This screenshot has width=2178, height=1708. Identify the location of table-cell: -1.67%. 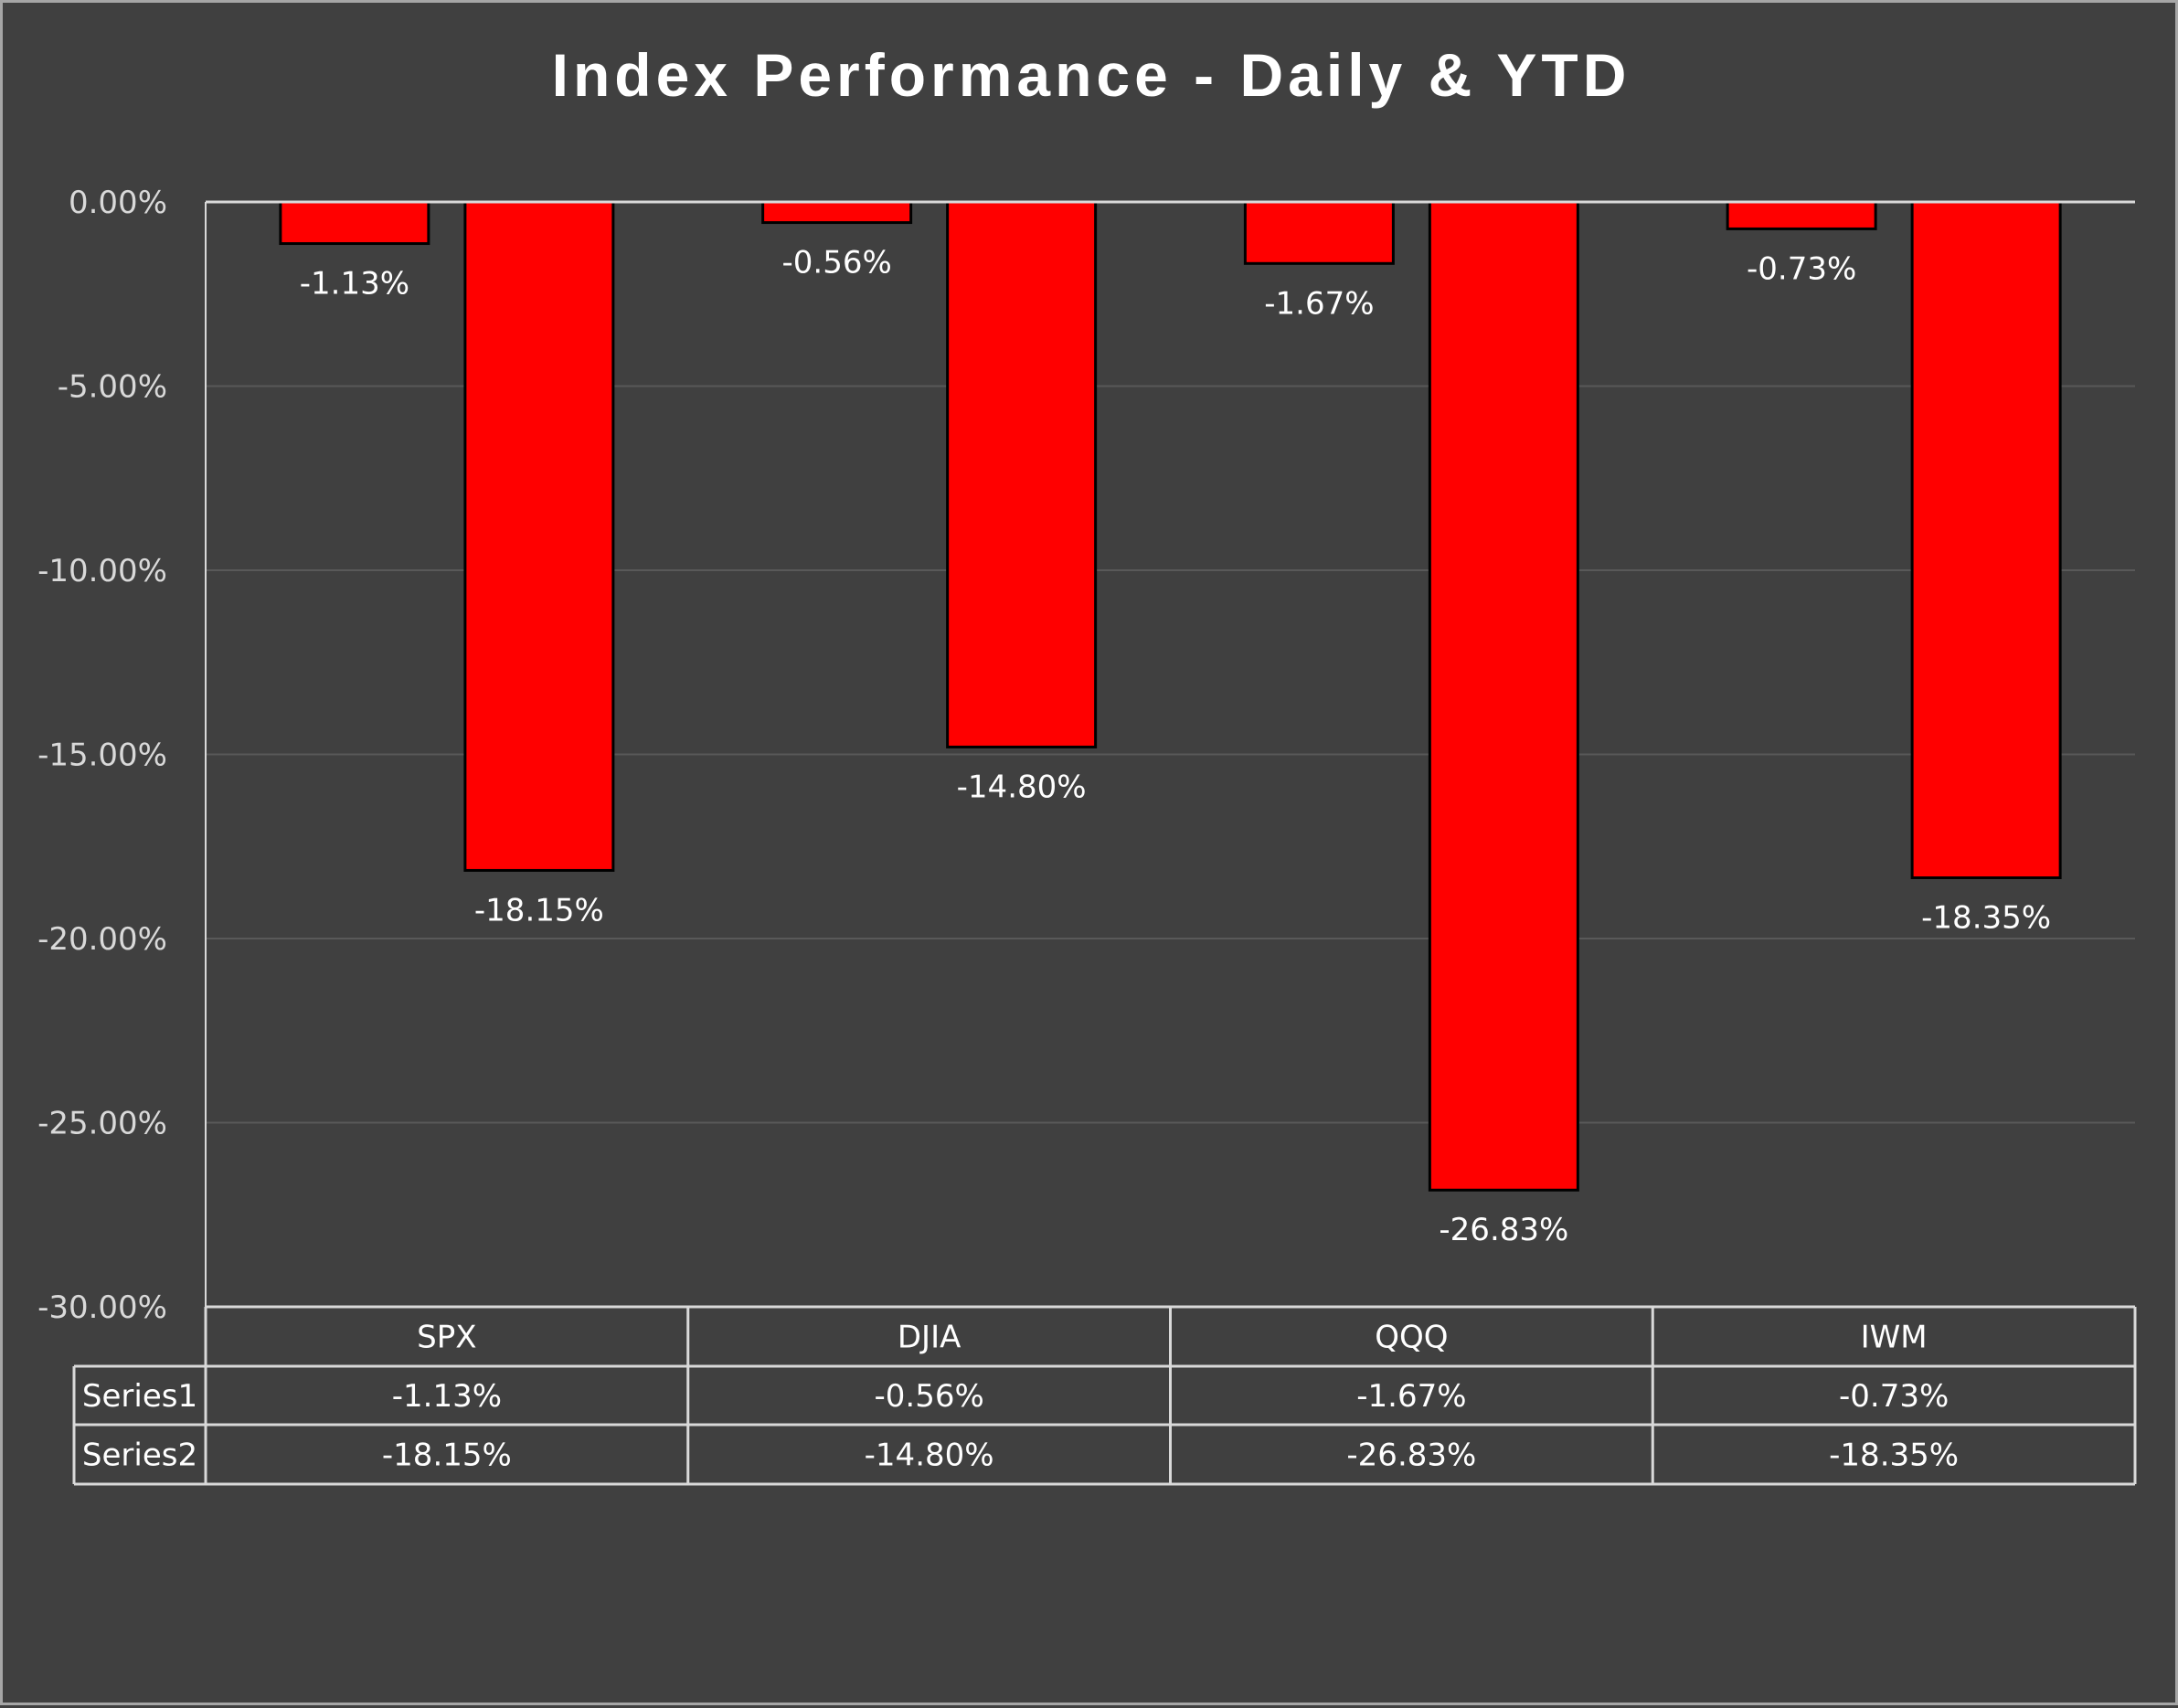
(1411, 1396).